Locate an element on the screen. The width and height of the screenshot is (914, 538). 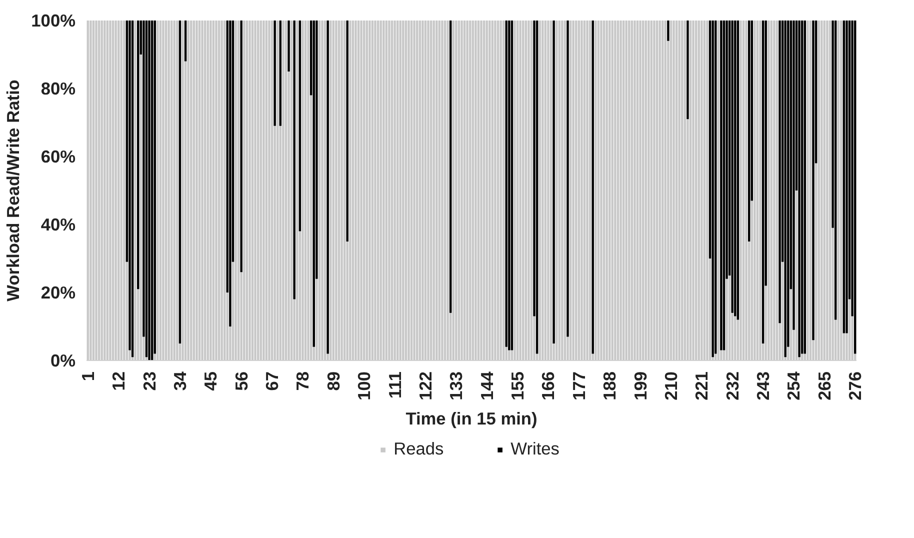
y-tick-label: 40% is located at coordinates (58, 224).